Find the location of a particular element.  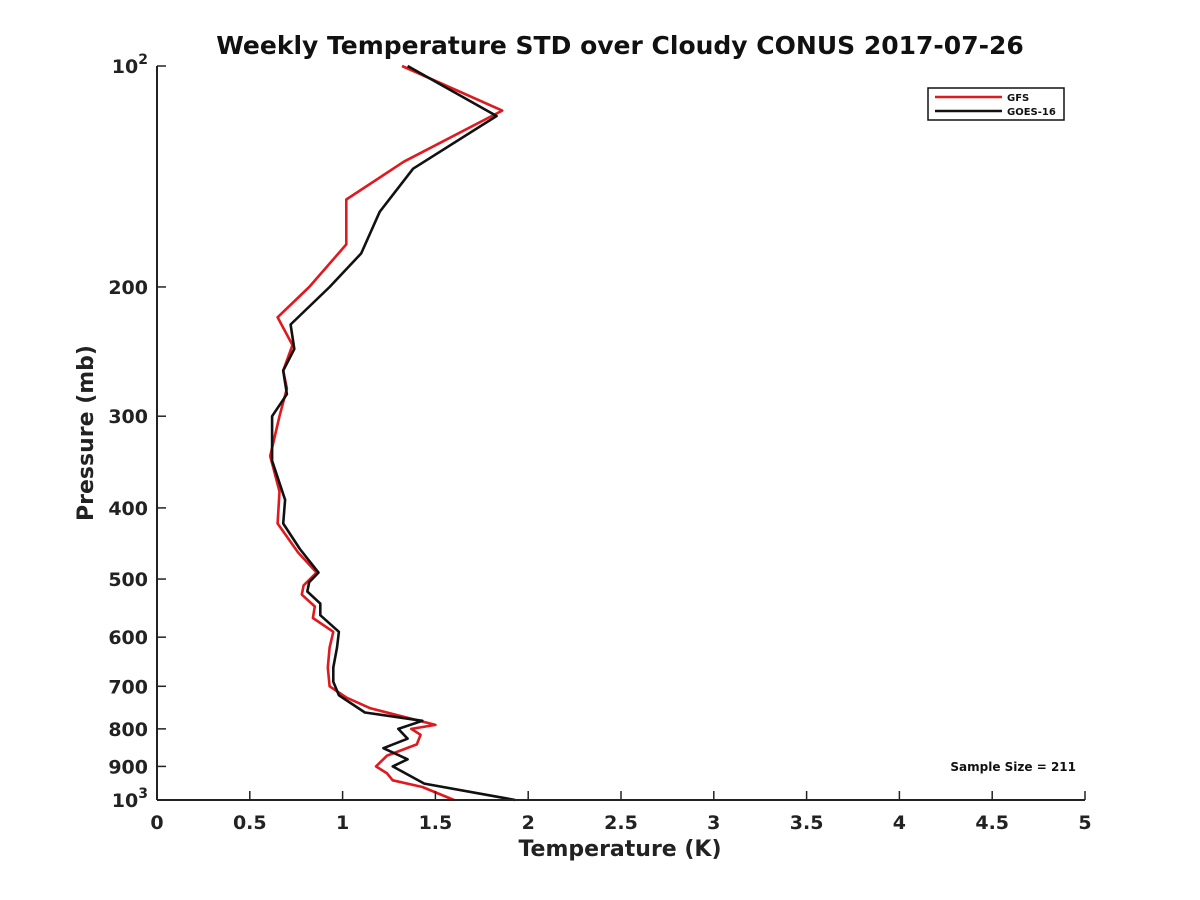

x-tick-label: 4.5 is located at coordinates (992, 823).